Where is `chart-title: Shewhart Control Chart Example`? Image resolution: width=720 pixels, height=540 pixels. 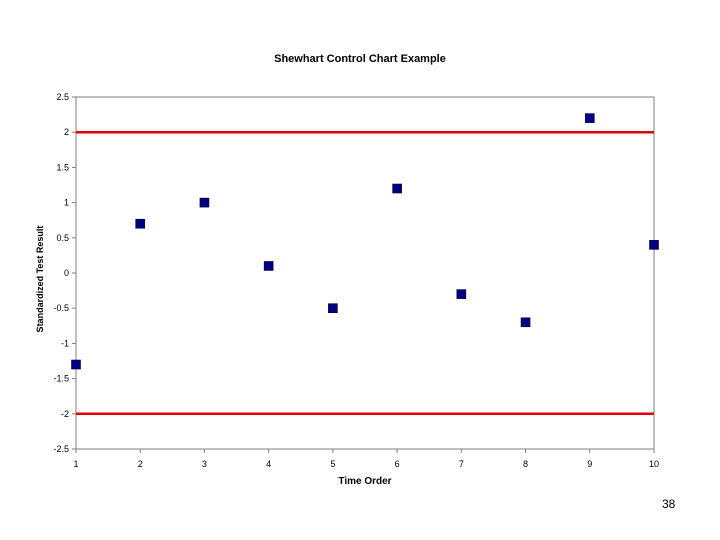 chart-title: Shewhart Control Chart Example is located at coordinates (360, 59).